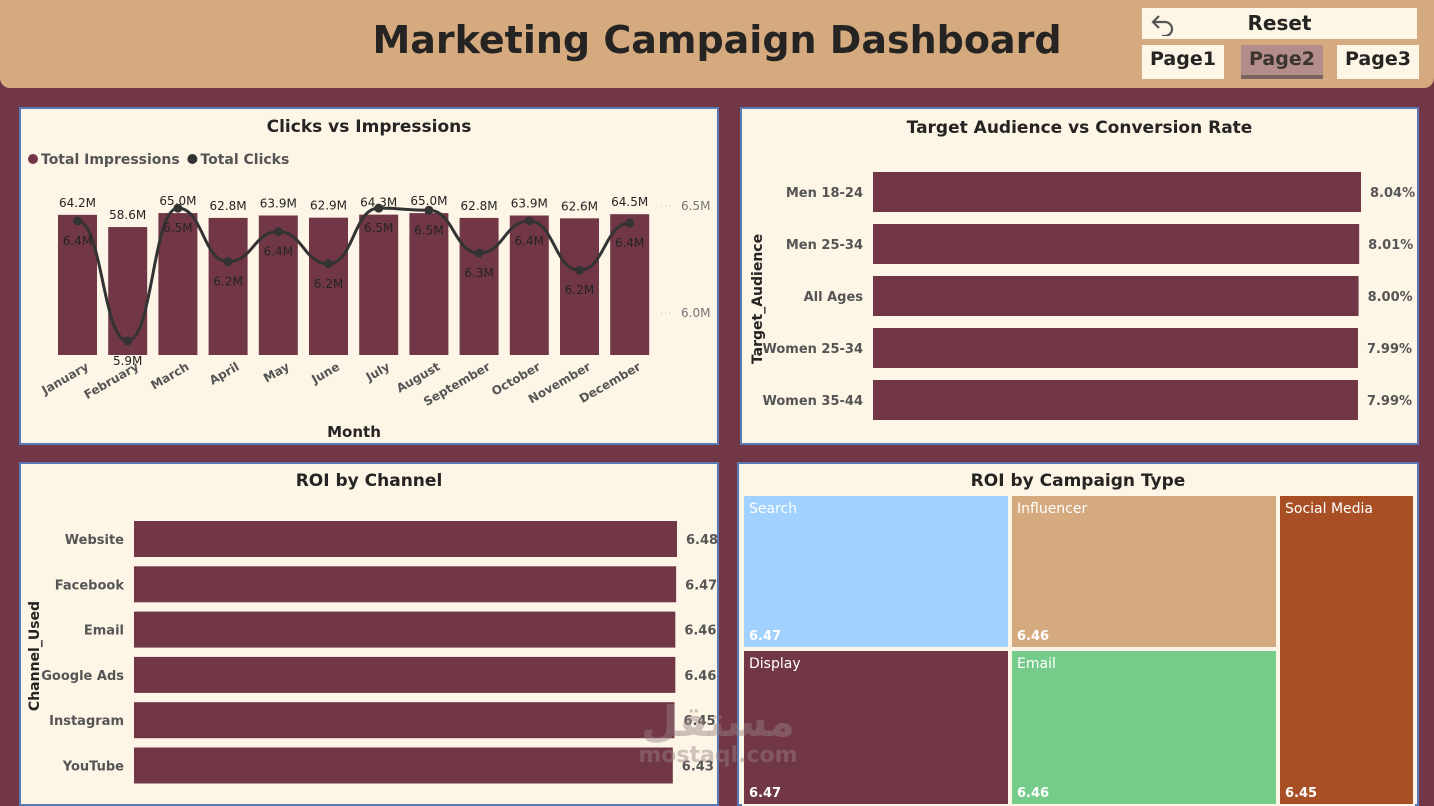 The height and width of the screenshot is (806, 1434). I want to click on x-tick-label: May, so click(276, 372).